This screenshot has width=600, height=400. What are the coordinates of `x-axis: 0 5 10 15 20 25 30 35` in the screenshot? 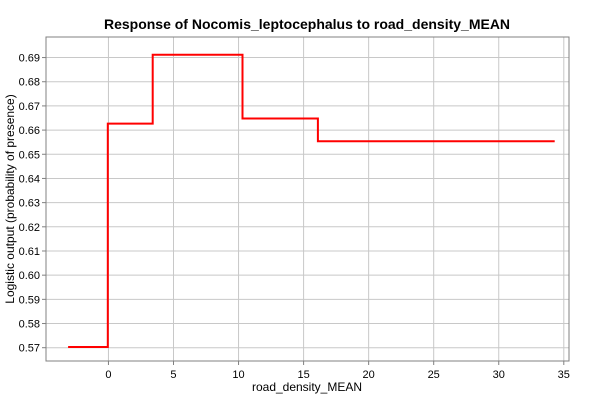 It's located at (337, 371).